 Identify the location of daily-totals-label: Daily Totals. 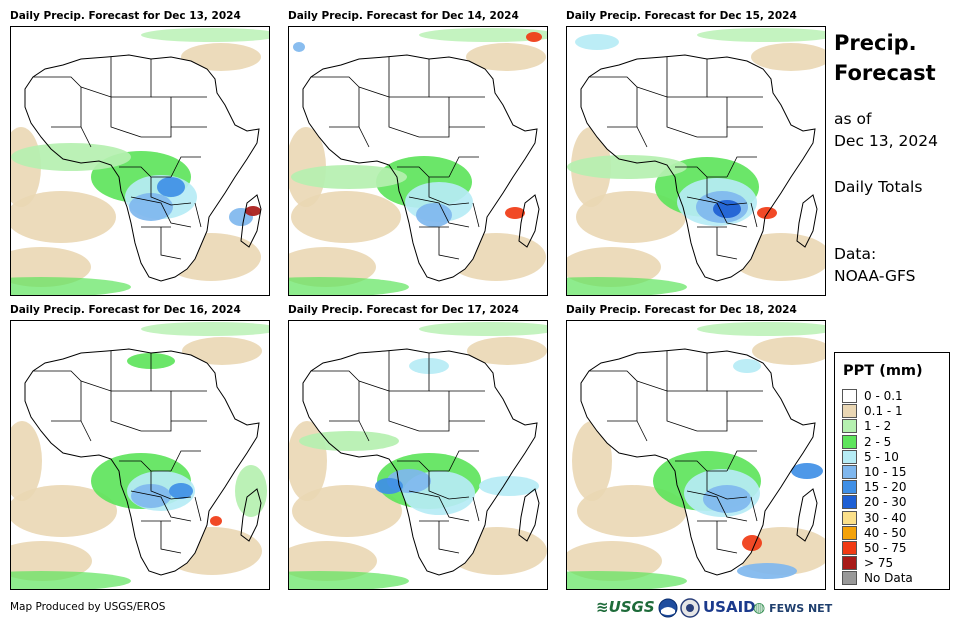
(878, 187).